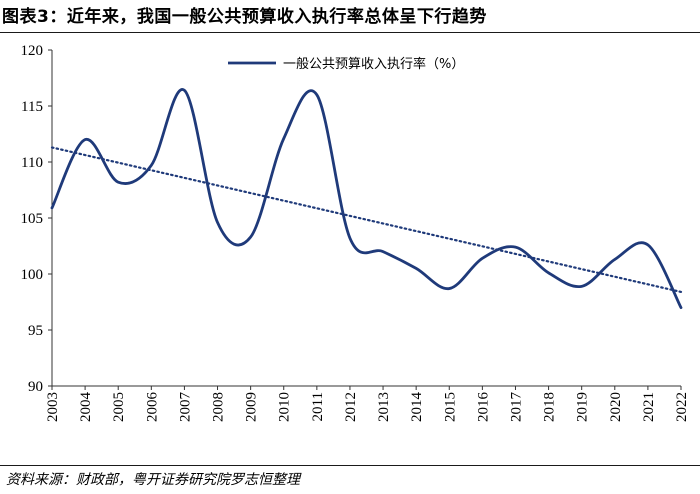 The image size is (700, 494). What do you see at coordinates (616, 407) in the screenshot?
I see `x-tick-label: 2020` at bounding box center [616, 407].